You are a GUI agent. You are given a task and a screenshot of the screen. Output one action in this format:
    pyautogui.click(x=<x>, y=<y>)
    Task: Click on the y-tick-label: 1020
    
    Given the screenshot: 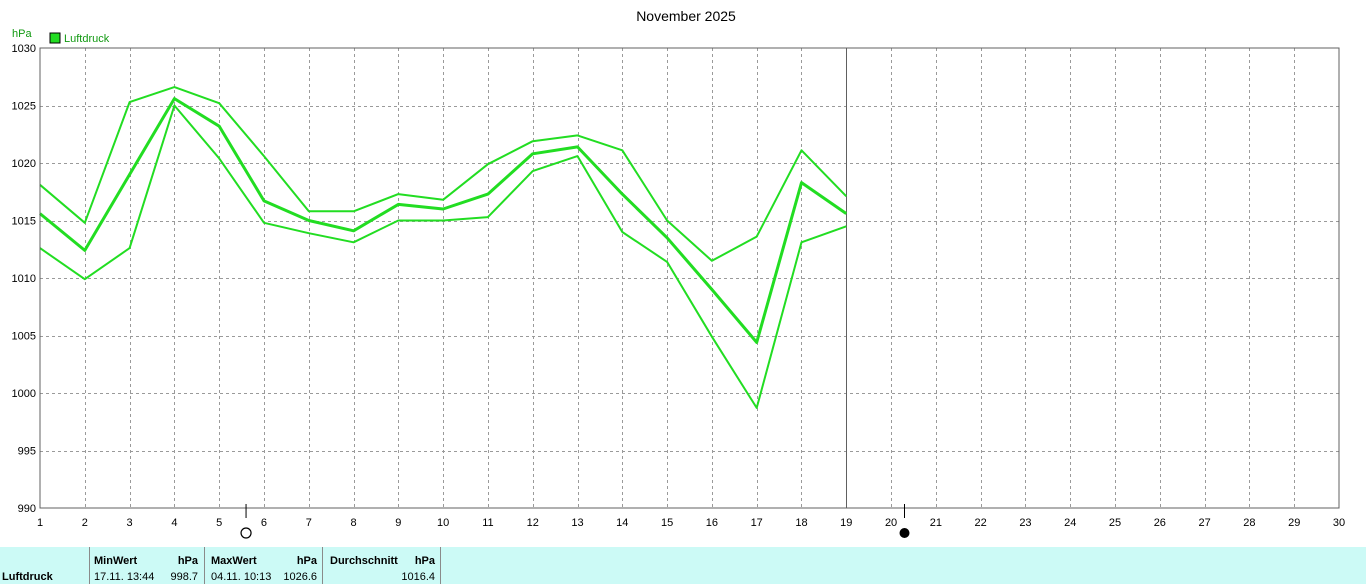 What is the action you would take?
    pyautogui.click(x=24, y=164)
    